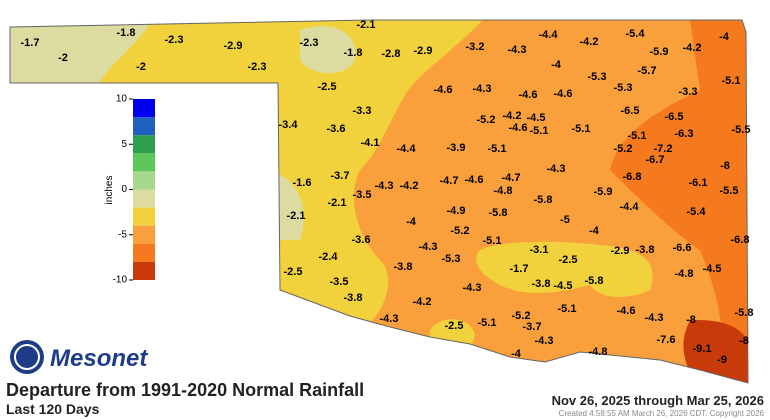 This screenshot has height=420, width=770. I want to click on station-value: -8, so click(725, 166).